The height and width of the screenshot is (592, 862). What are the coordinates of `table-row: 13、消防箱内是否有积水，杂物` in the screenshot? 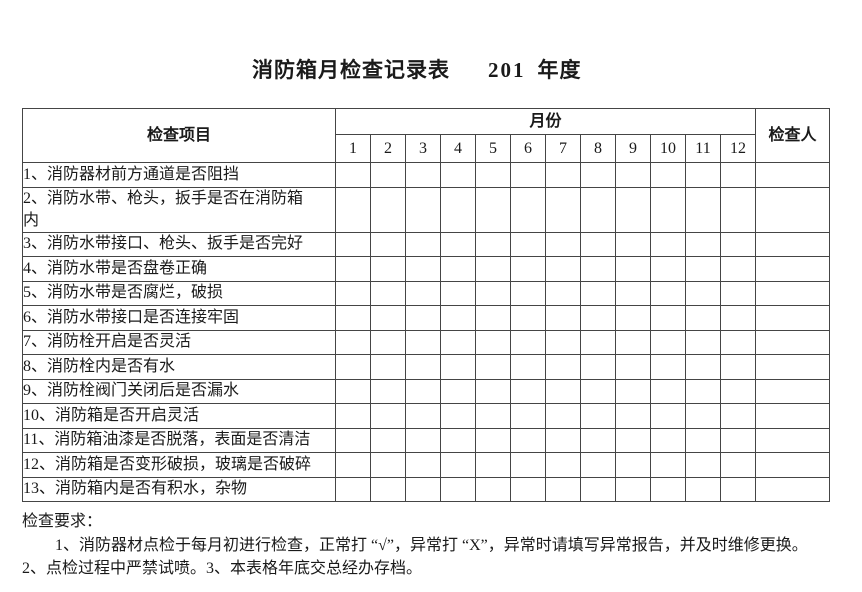 It's located at (426, 489).